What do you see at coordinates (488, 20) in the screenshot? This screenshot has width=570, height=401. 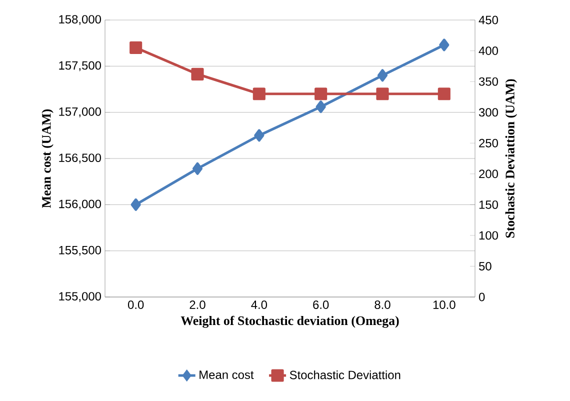 I see `y2-tick-label: 450` at bounding box center [488, 20].